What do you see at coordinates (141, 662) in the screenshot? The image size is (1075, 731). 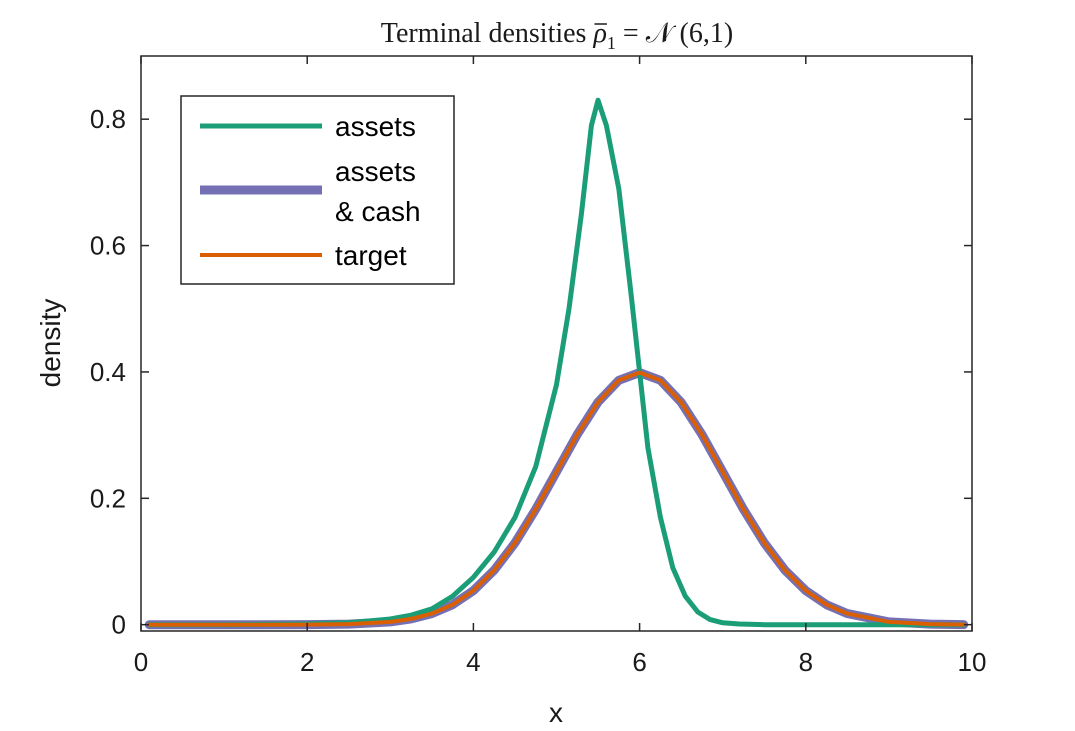 I see `x-tick-label: 0` at bounding box center [141, 662].